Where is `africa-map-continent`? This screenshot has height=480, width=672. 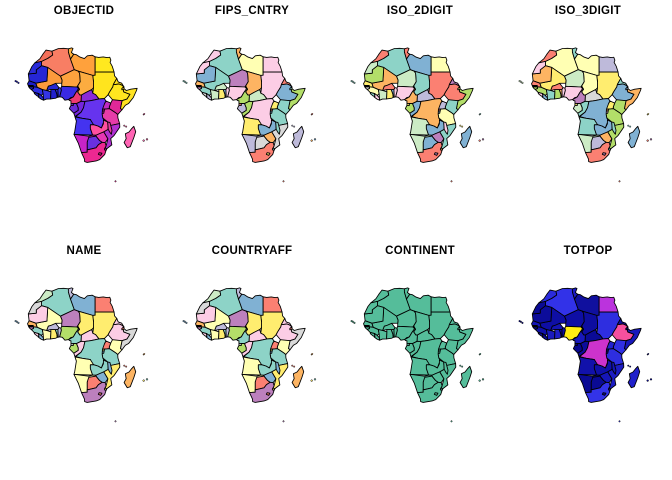 africa-map-continent is located at coordinates (417, 355).